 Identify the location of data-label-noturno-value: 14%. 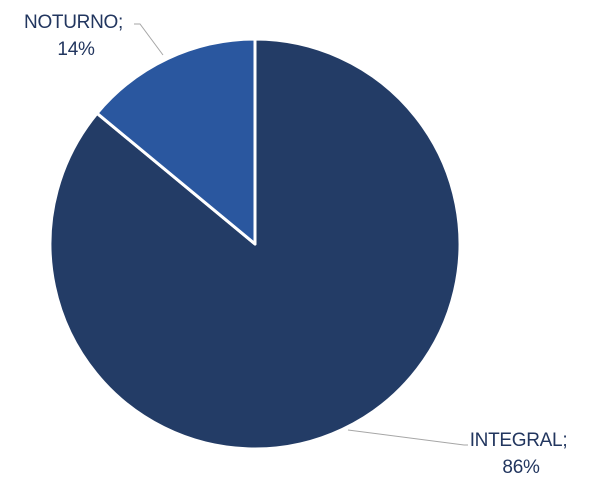
(76, 49).